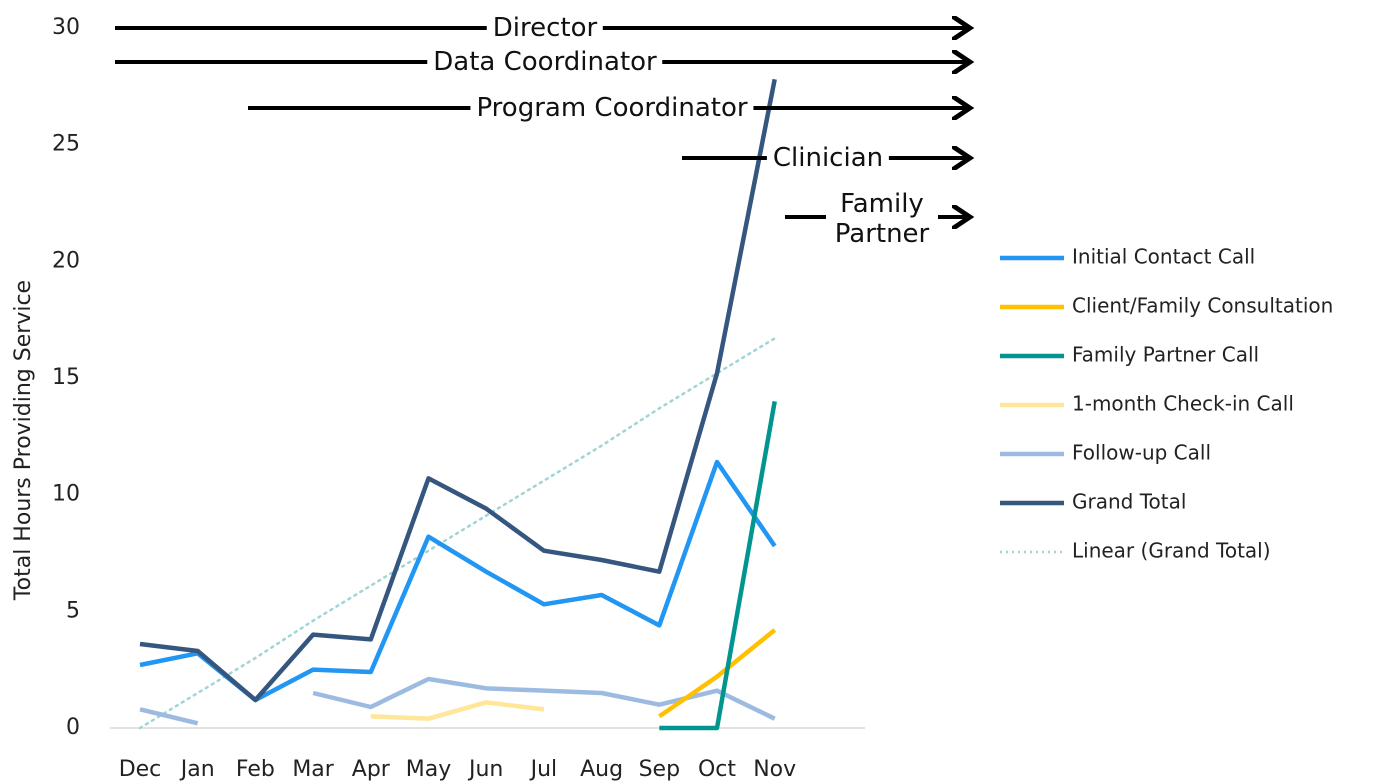 The image size is (1388, 783). I want to click on y-tick-label: 30, so click(66, 27).